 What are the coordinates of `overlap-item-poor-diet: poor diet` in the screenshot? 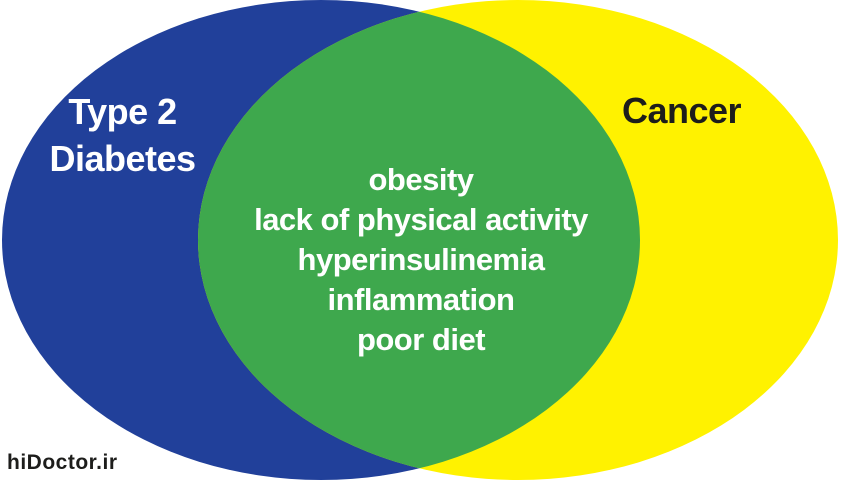 It's located at (421, 339).